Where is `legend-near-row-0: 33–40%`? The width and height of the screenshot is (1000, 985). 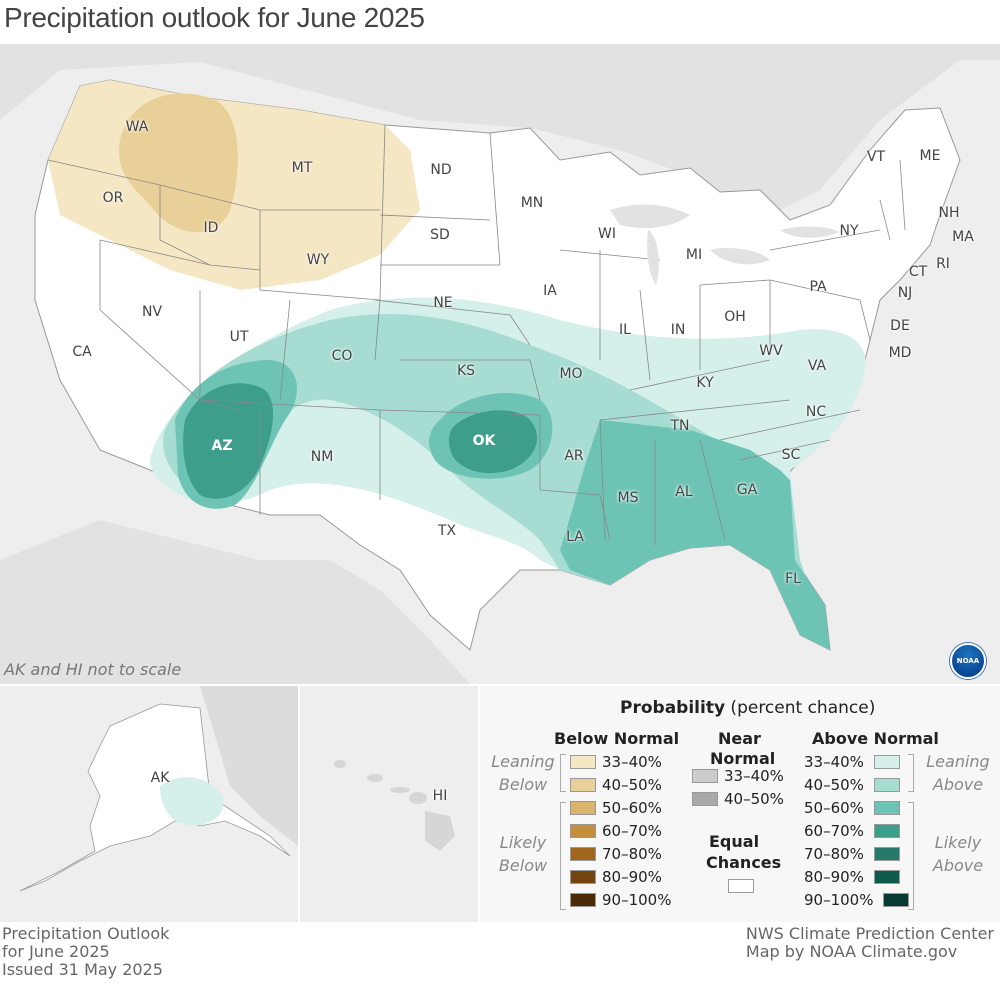 legend-near-row-0: 33–40% is located at coordinates (738, 776).